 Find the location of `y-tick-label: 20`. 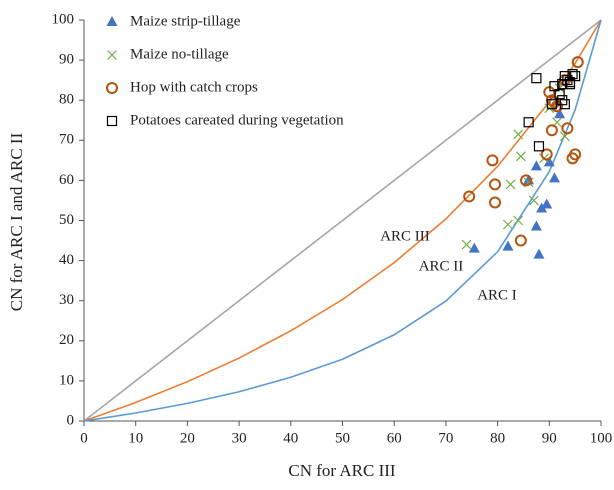

y-tick-label: 20 is located at coordinates (66, 340).